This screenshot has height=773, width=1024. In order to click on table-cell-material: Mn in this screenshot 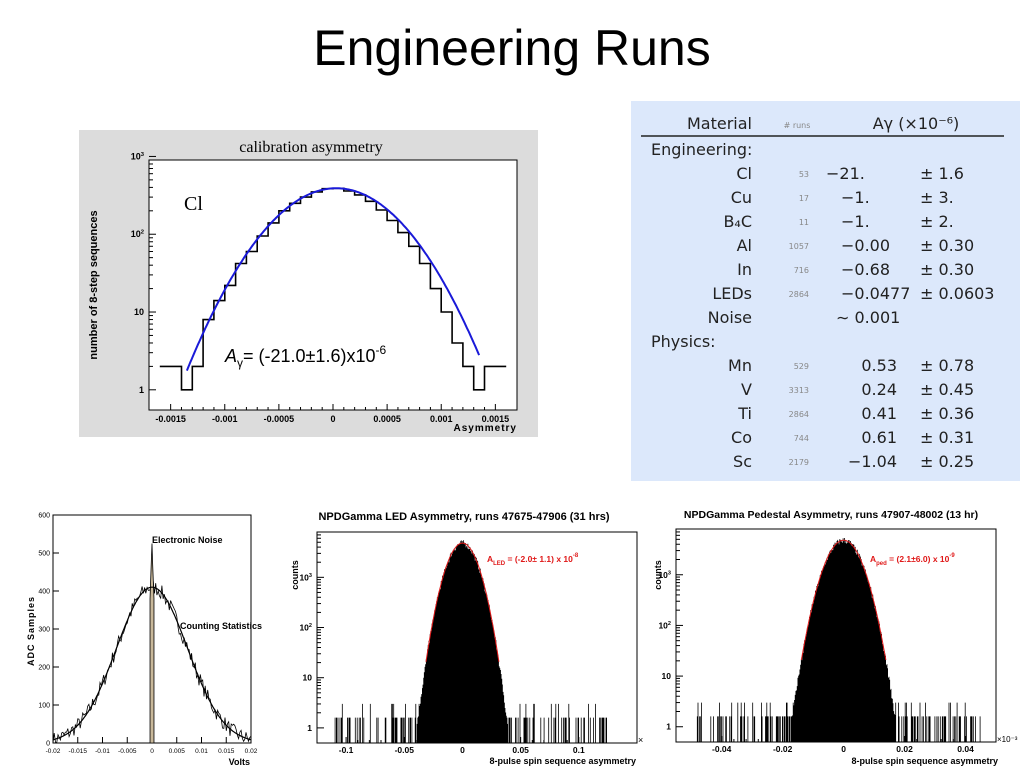, I will do `click(740, 365)`.